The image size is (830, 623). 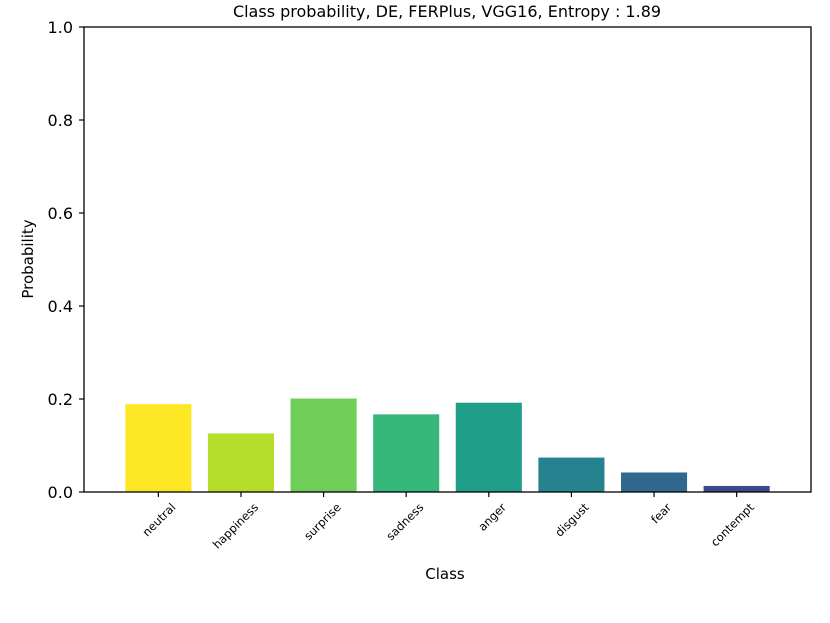 What do you see at coordinates (571, 474) in the screenshot?
I see `bar-disgust` at bounding box center [571, 474].